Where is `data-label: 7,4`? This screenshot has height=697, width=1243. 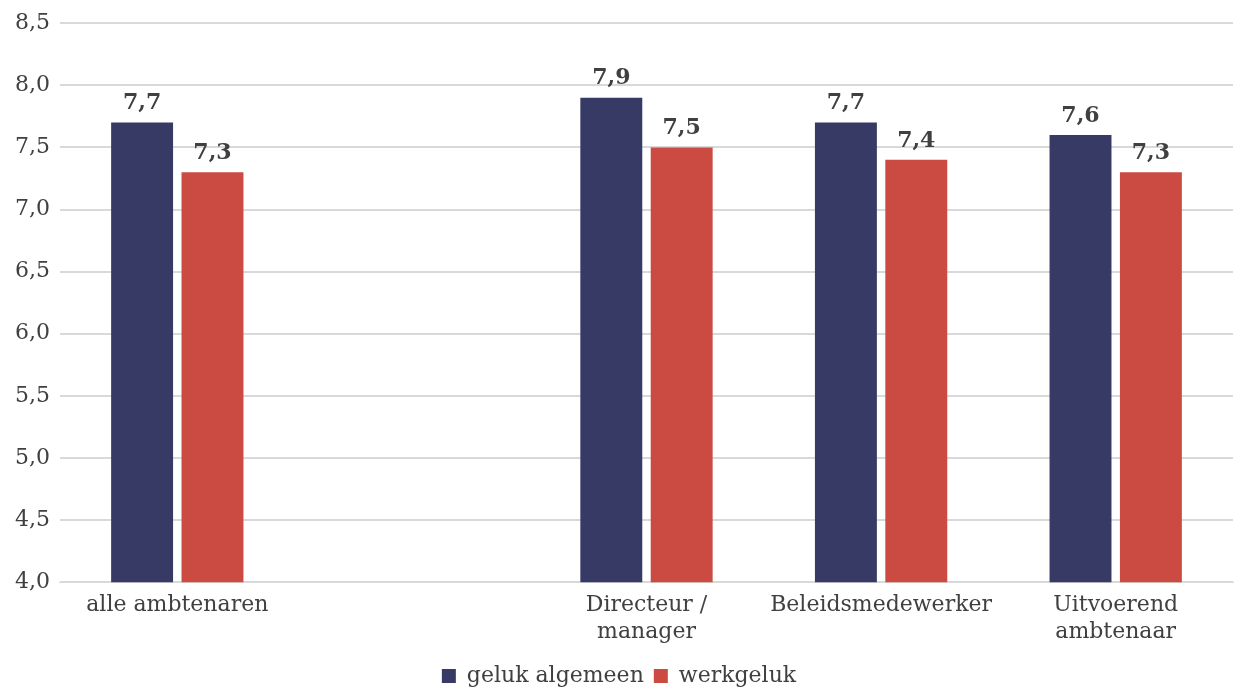 data-label: 7,4 is located at coordinates (916, 138).